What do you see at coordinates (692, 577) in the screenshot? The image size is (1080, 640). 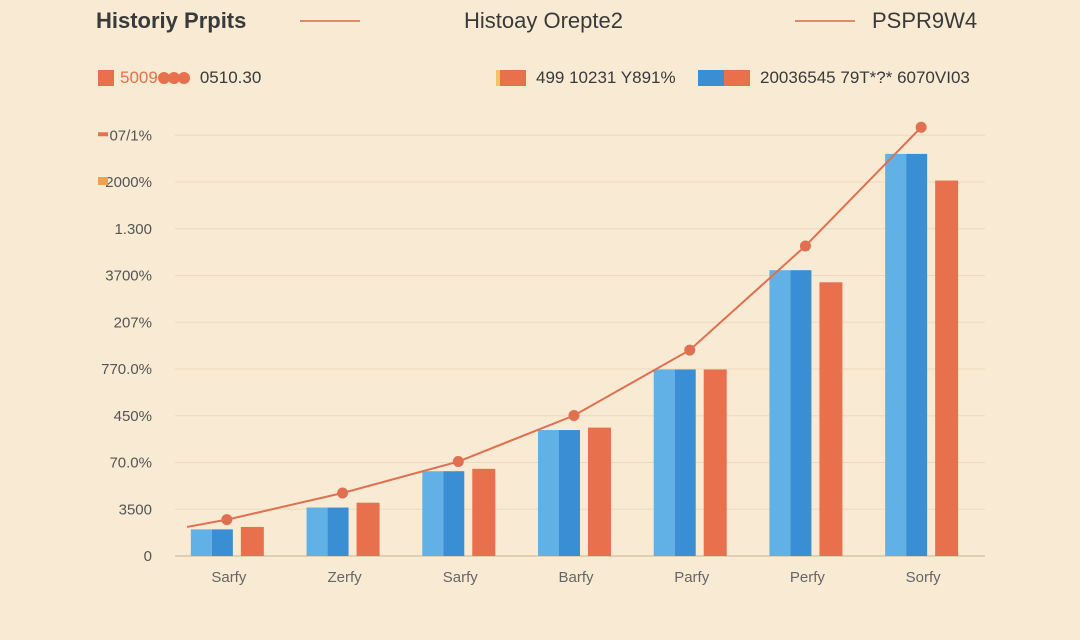 I see `x-tick-label: Parfy` at bounding box center [692, 577].